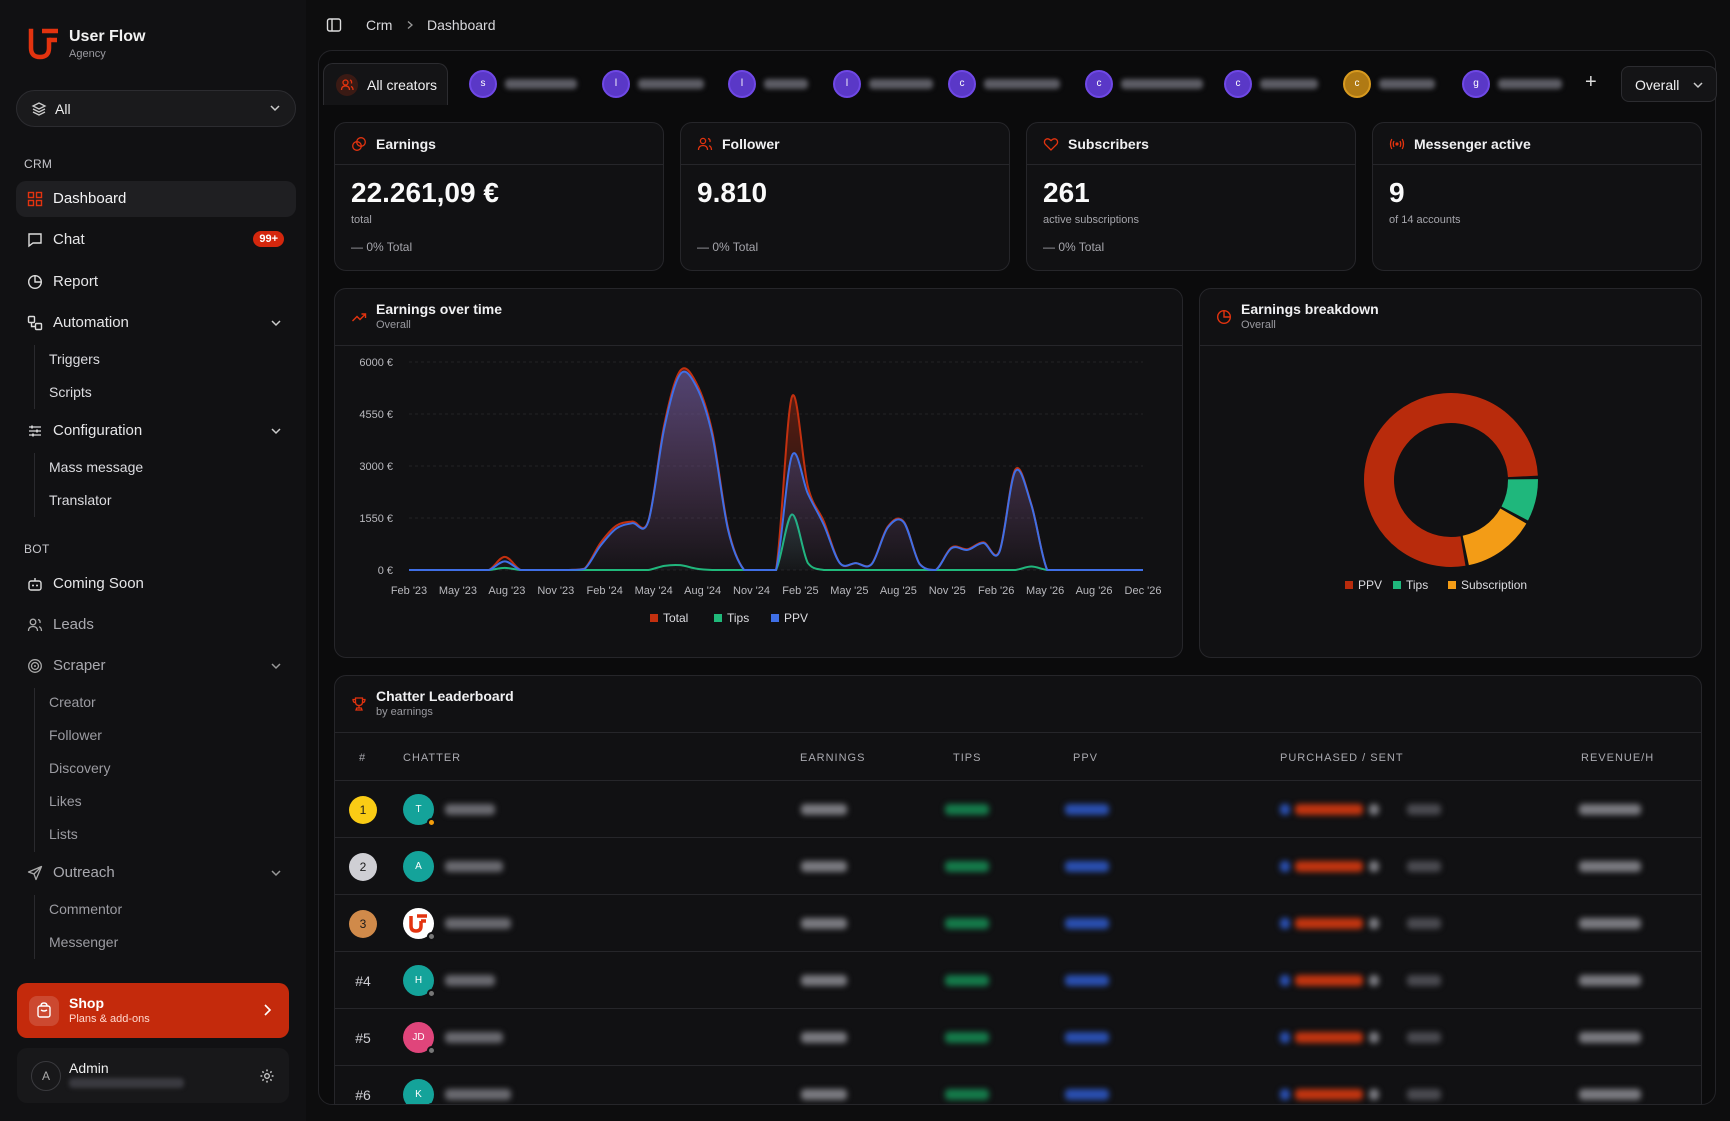  I want to click on subscribers-sub: active subscriptions, so click(1091, 220).